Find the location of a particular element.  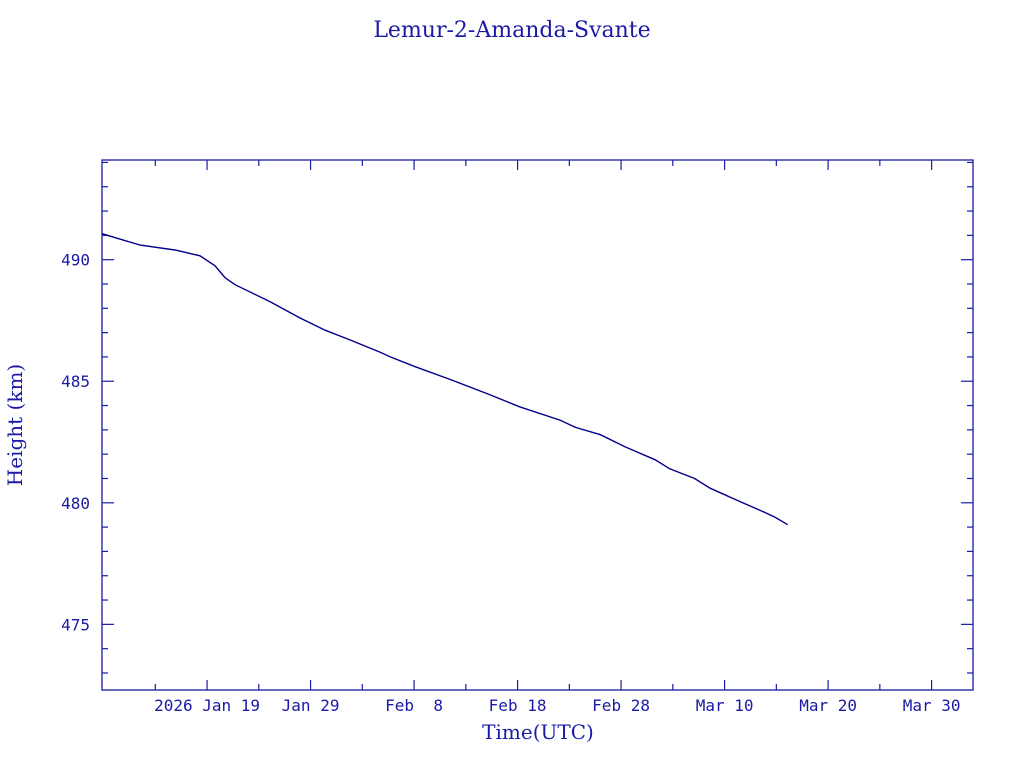

chart-title: Lemur-2-Amanda-Svante is located at coordinates (511, 30).